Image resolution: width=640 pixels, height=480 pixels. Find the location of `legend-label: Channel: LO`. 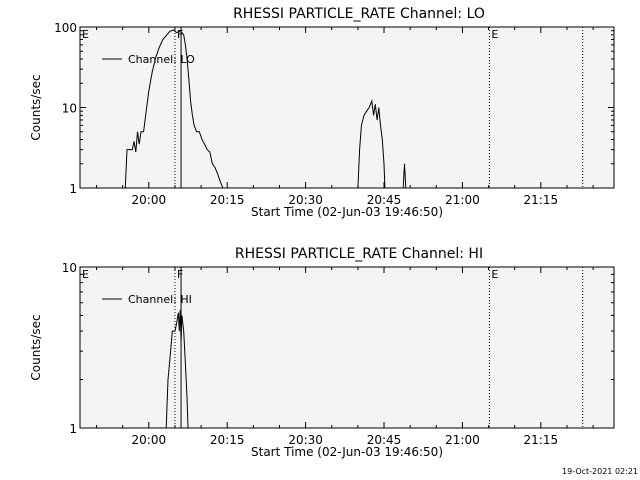

legend-label: Channel: LO is located at coordinates (161, 59).